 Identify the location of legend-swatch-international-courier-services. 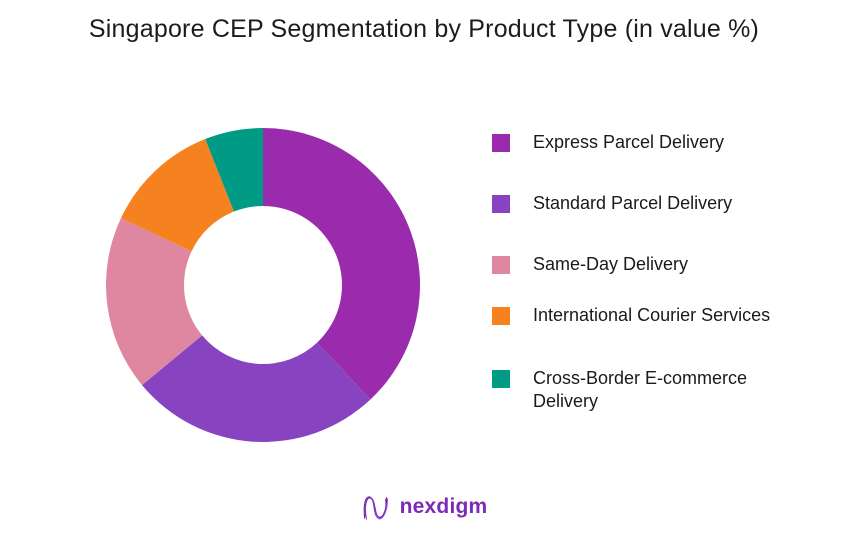
(501, 316).